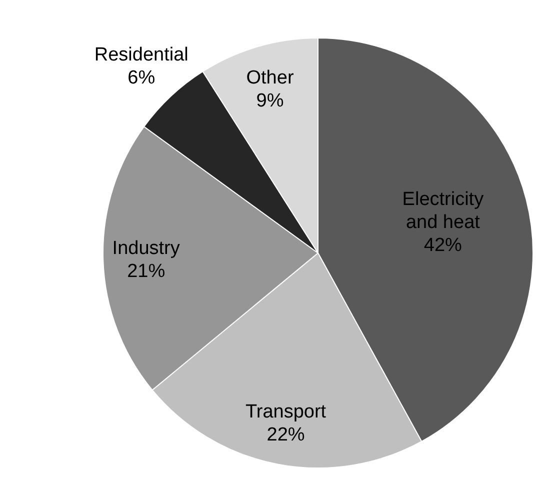 This screenshot has height=491, width=544. Describe the element at coordinates (141, 55) in the screenshot. I see `slice-label: Residential` at that location.